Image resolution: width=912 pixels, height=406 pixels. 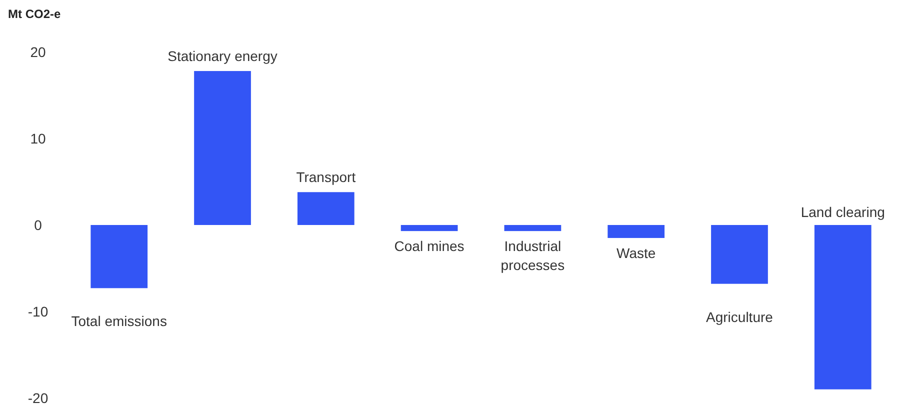 What do you see at coordinates (740, 316) in the screenshot?
I see `x-tick-label: Agriculture` at bounding box center [740, 316].